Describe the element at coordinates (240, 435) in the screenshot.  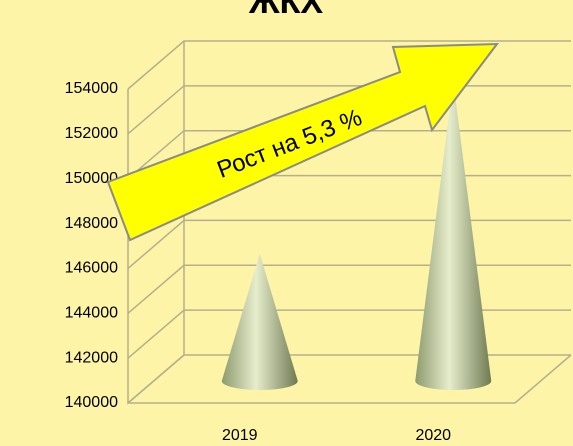
I see `x-tick-label: 2019` at that location.